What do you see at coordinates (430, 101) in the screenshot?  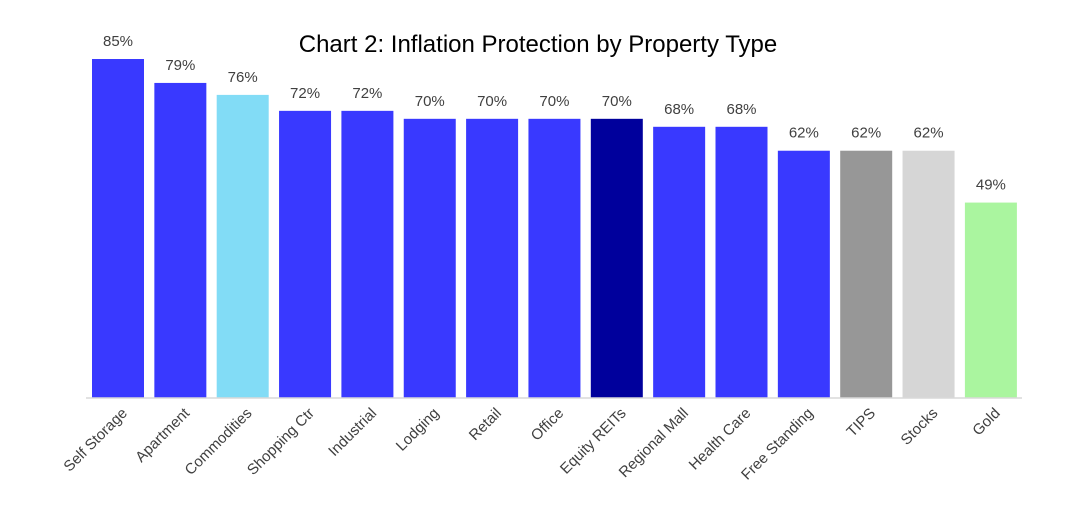 I see `data-label-lodging: 70%` at bounding box center [430, 101].